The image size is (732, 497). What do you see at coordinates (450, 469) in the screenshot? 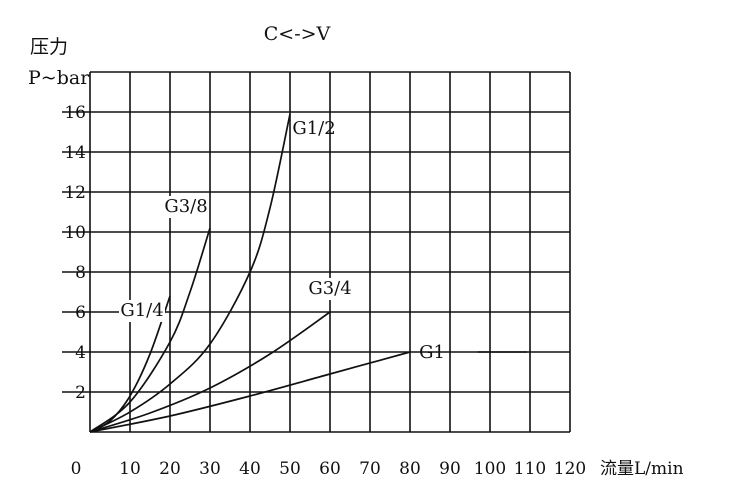
I see `x-tick-label: 90` at bounding box center [450, 469].